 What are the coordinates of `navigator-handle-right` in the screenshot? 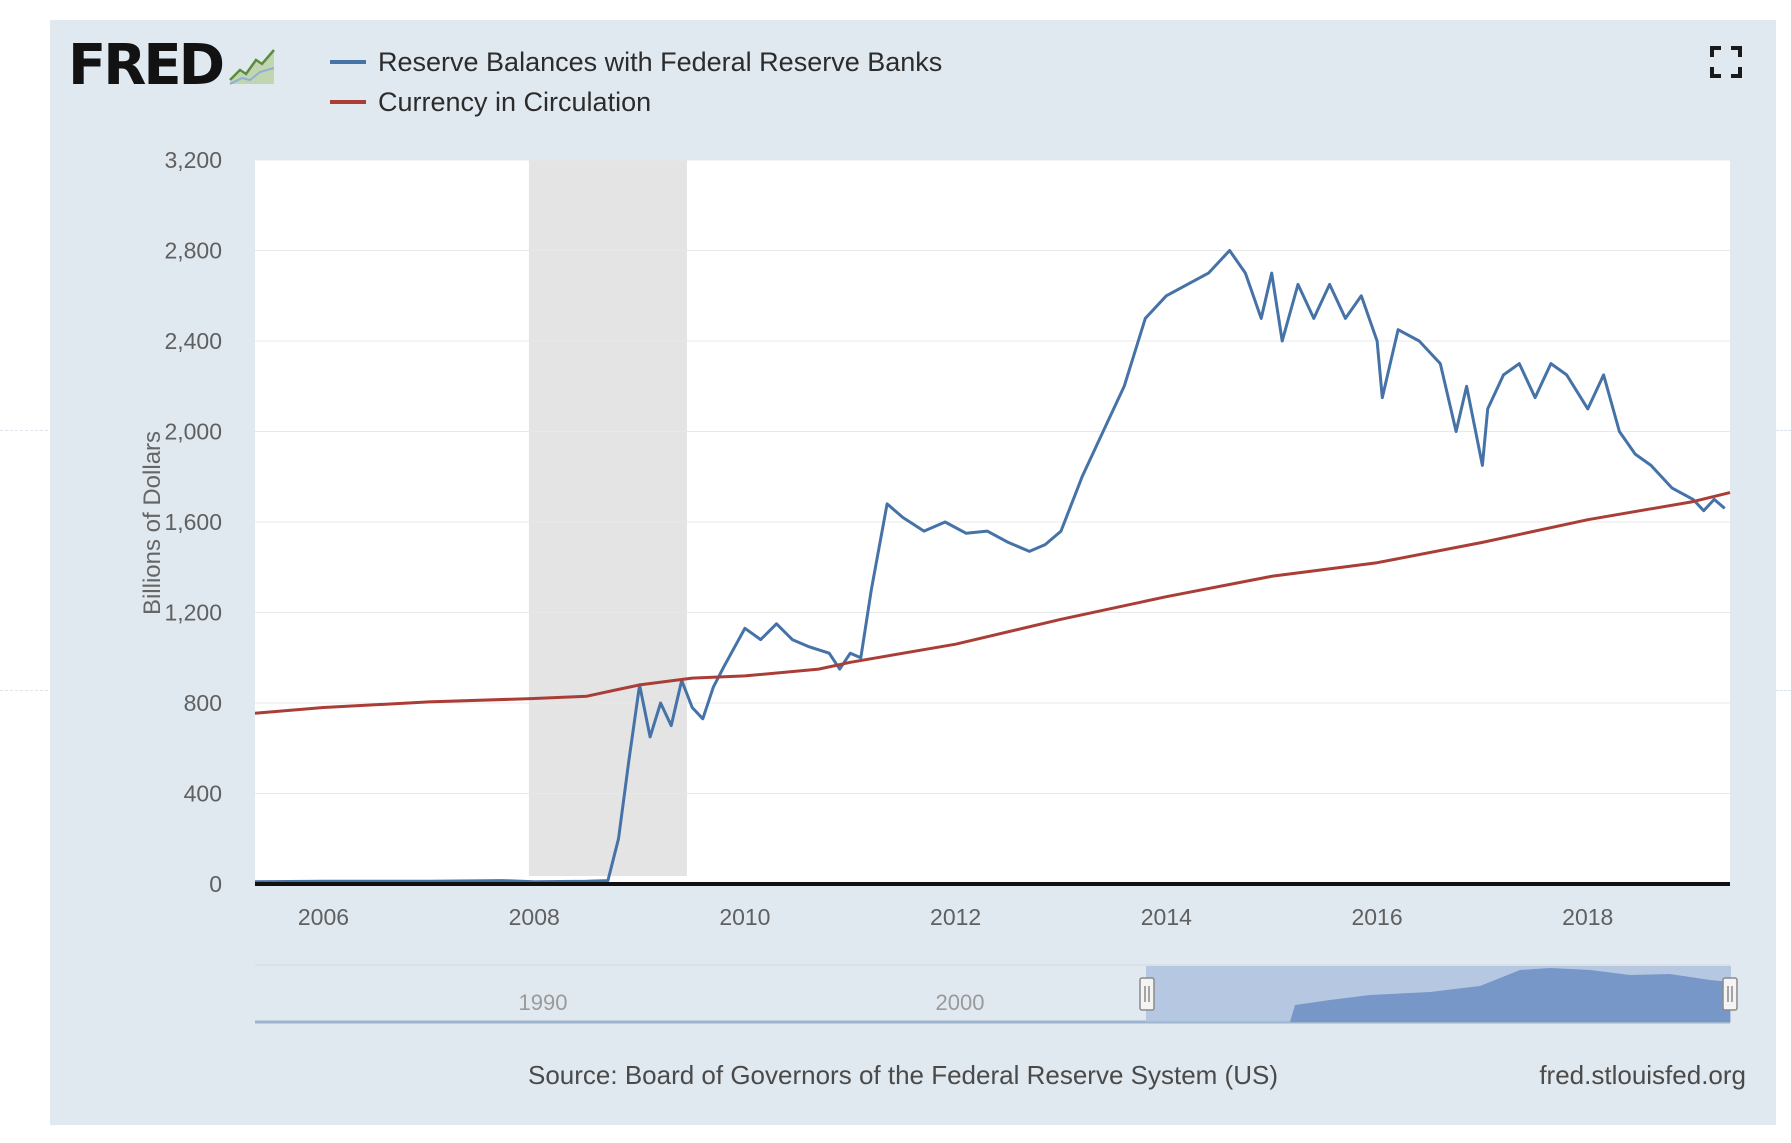 It's located at (1730, 994).